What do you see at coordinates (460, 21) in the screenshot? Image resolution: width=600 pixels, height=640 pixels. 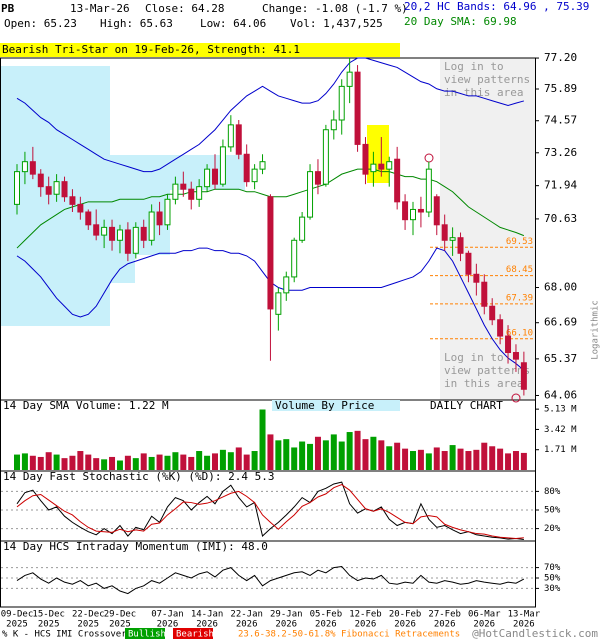 I see `sma-label: 20 Day SMA: 69.98` at bounding box center [460, 21].